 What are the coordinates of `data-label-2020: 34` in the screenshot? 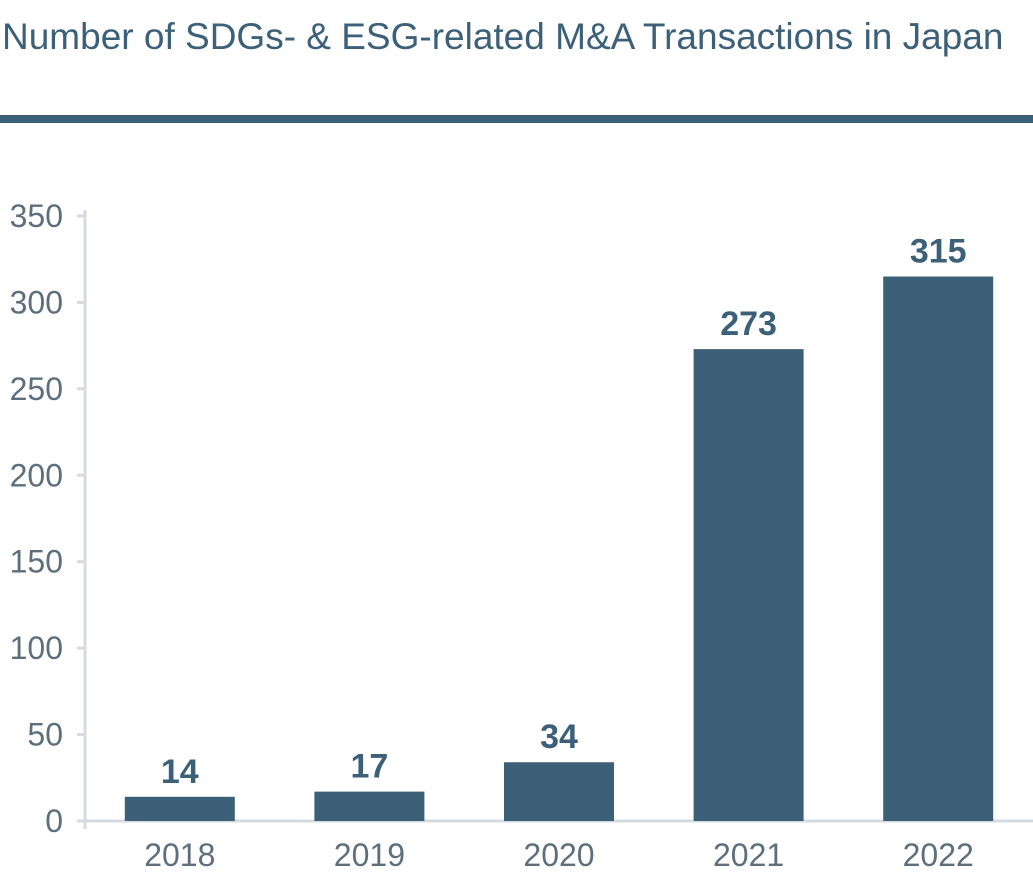 It's located at (559, 737).